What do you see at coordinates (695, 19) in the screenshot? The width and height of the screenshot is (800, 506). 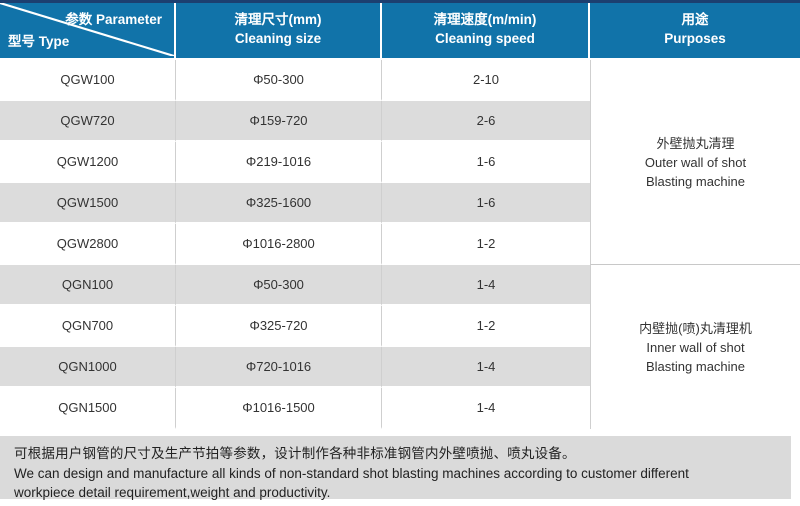 I see `col-header-purposes-zh: 用途` at bounding box center [695, 19].